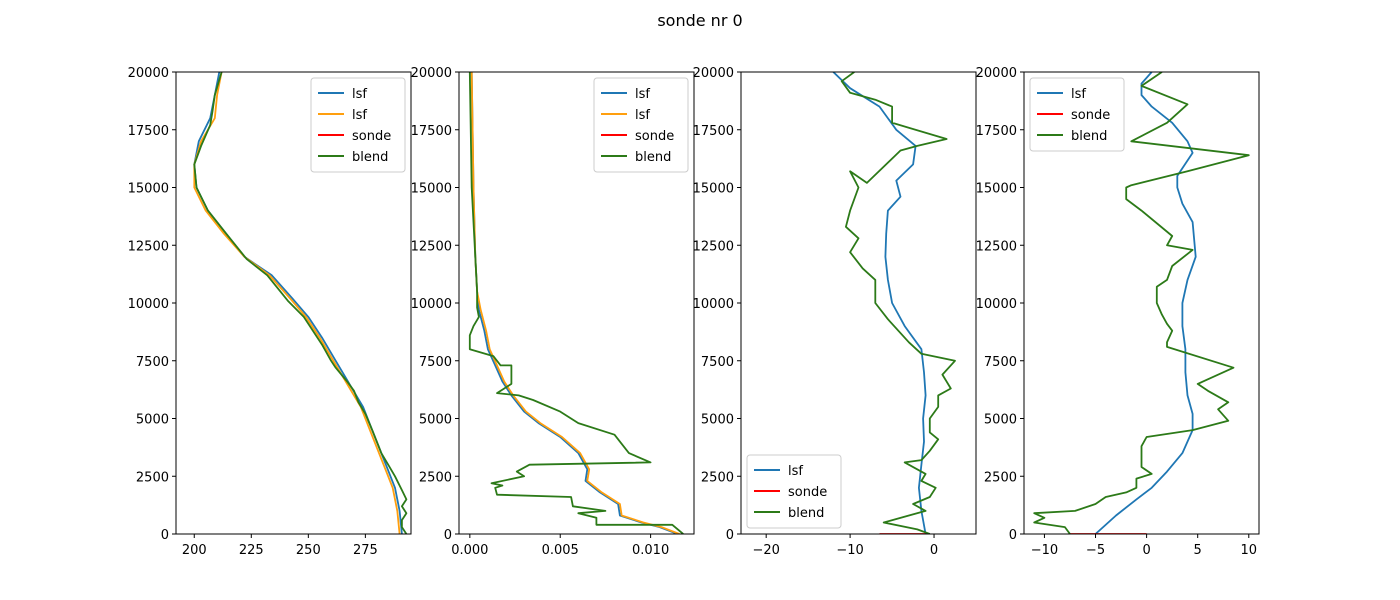 Image resolution: width=1400 pixels, height=600 pixels. I want to click on figure-title: sonde nr 0, so click(699, 20).